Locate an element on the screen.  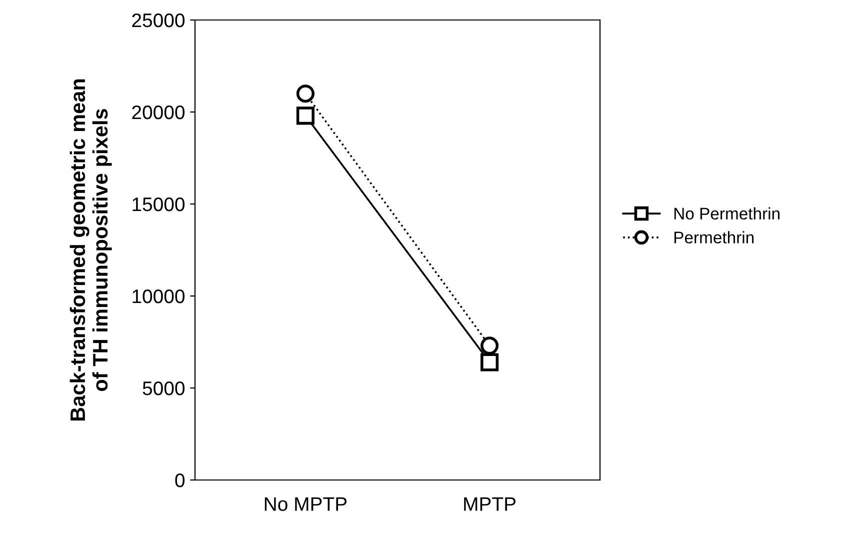
y-tick-label: 0 is located at coordinates (180, 480).